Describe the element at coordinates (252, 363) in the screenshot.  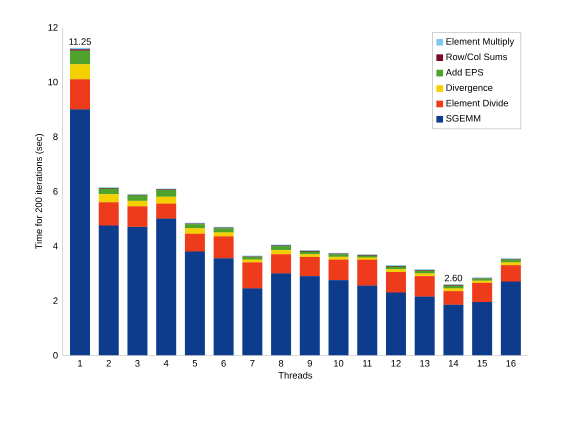
I see `x-tick-label: 7` at that location.